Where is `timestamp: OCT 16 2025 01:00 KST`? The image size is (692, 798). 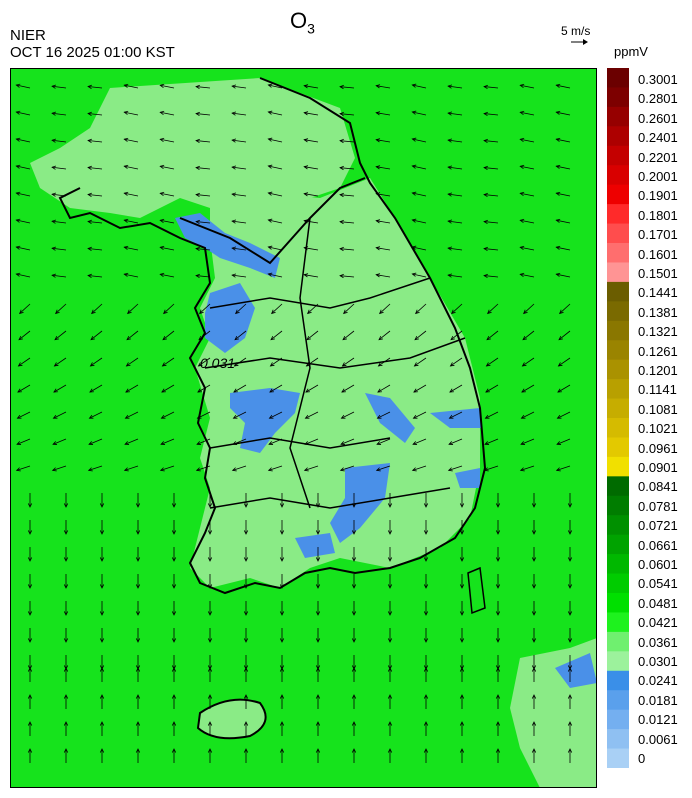 timestamp: OCT 16 2025 01:00 KST is located at coordinates (92, 52).